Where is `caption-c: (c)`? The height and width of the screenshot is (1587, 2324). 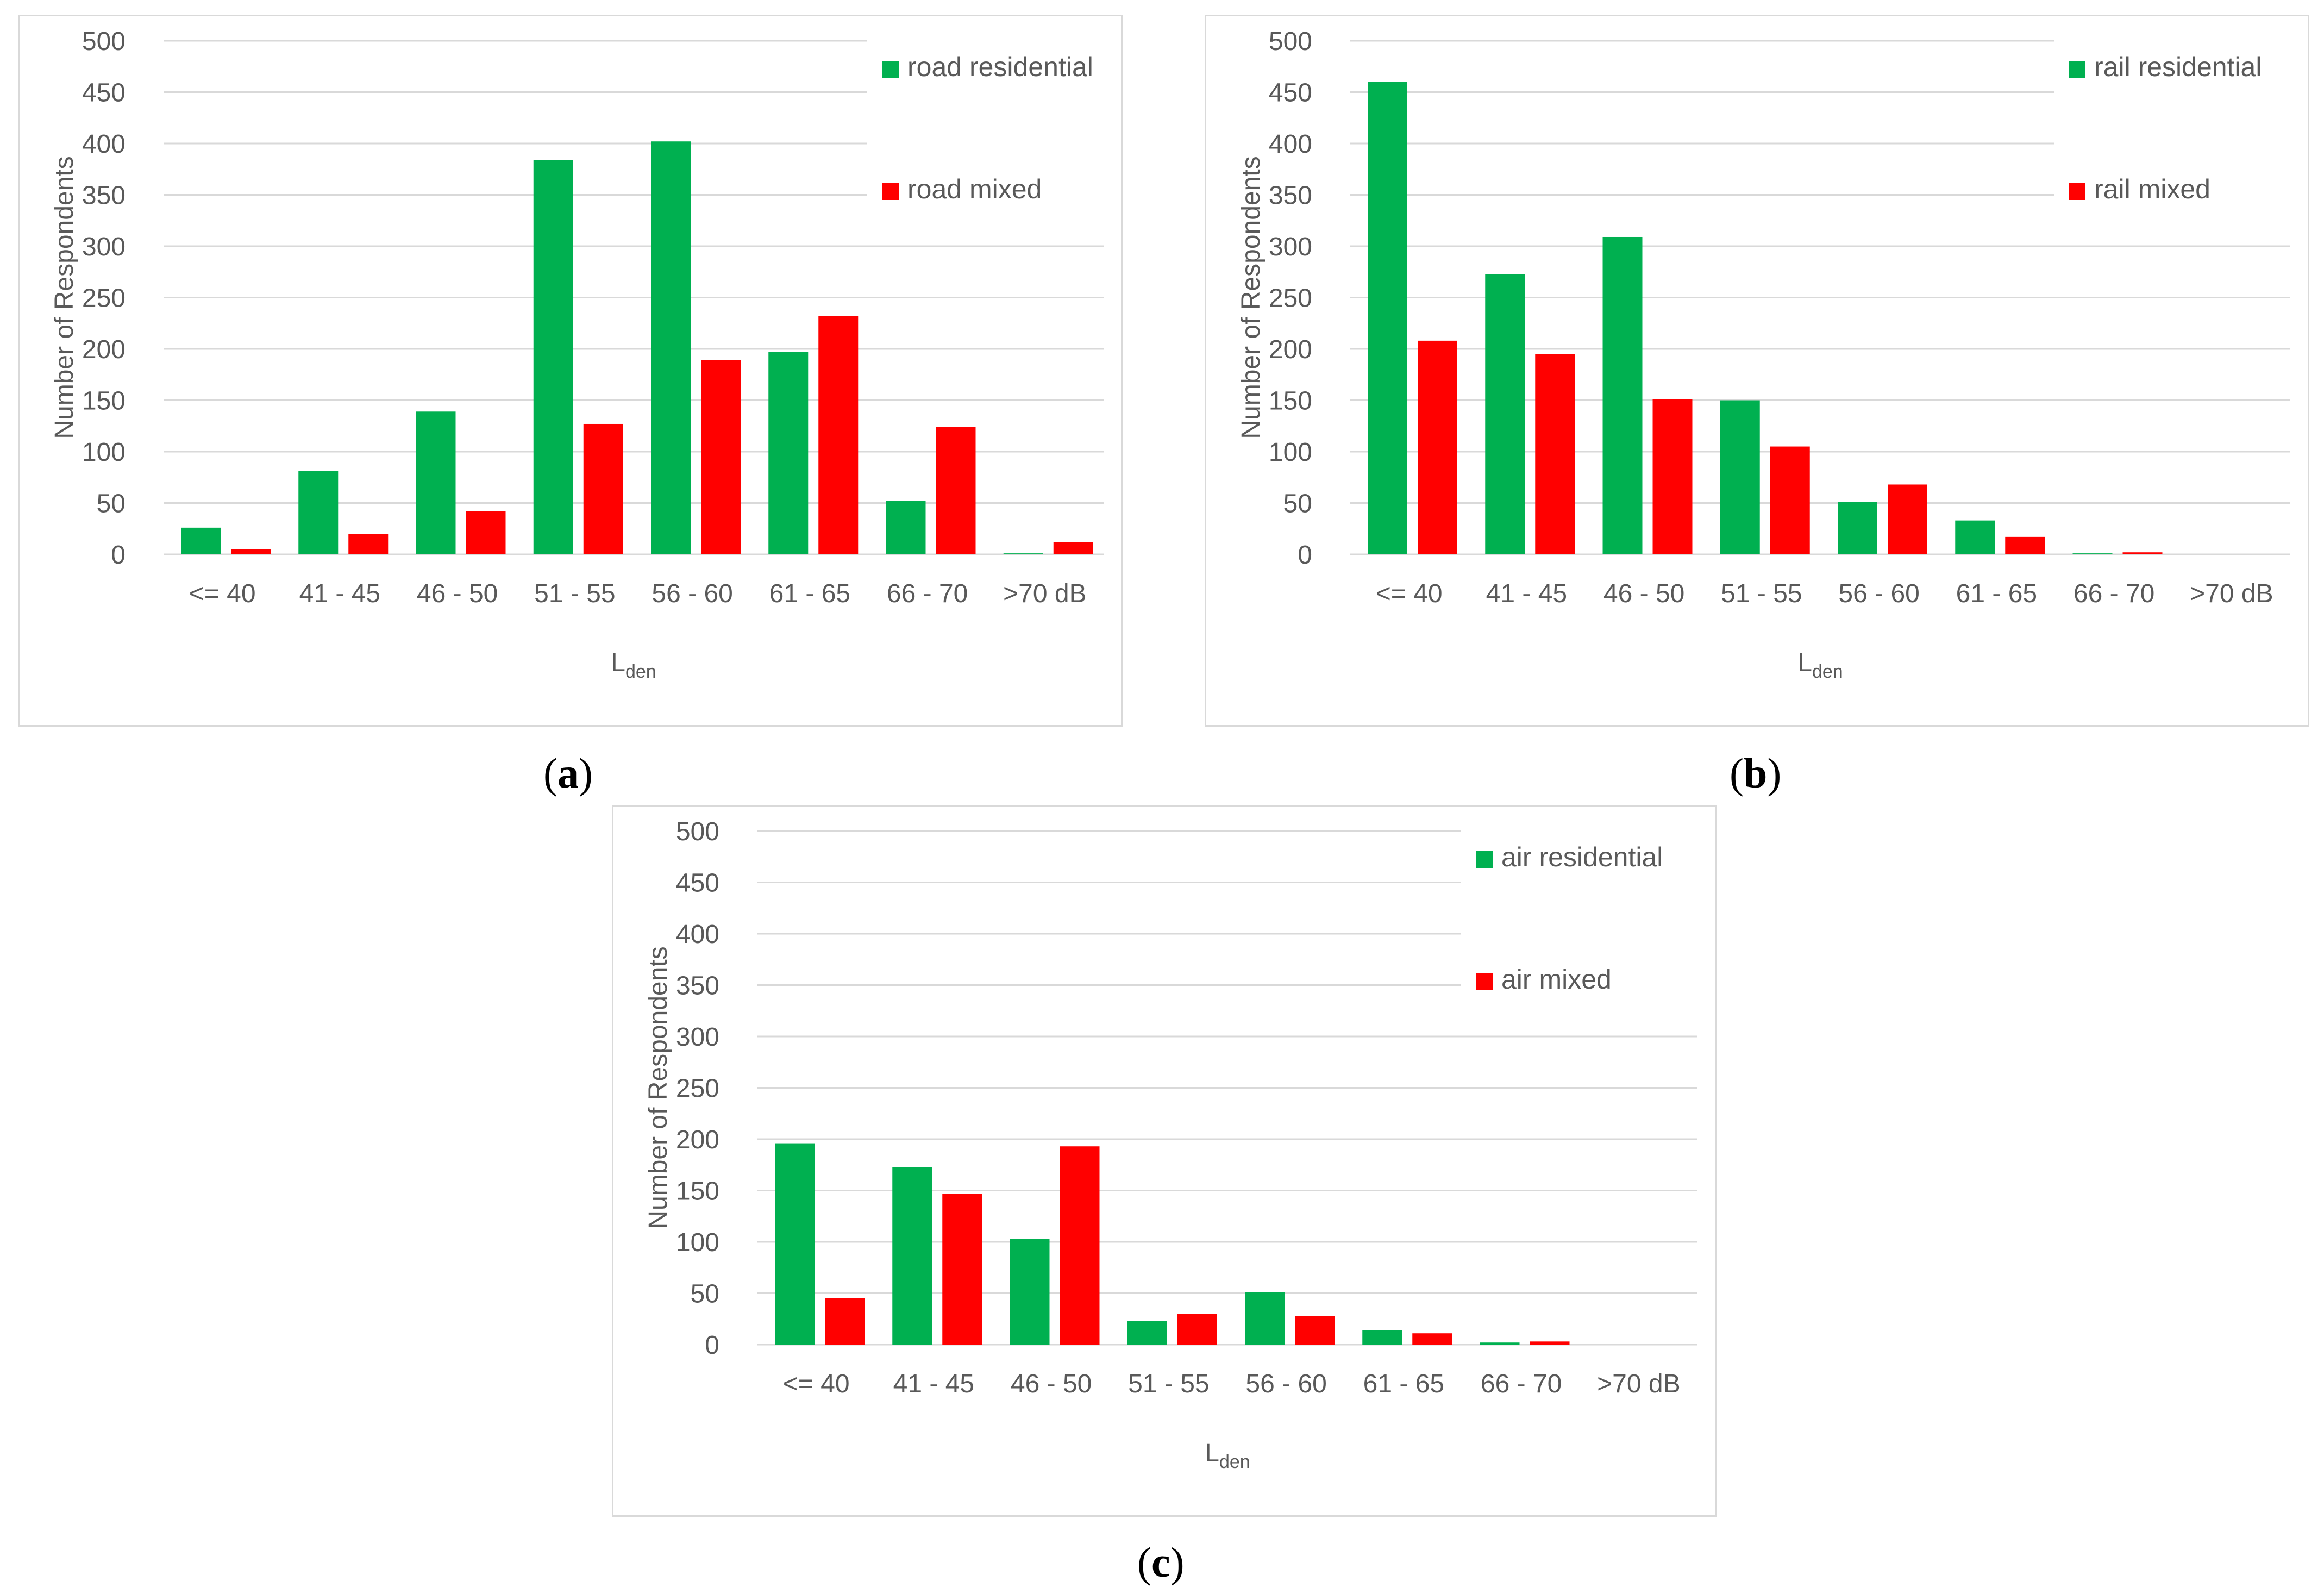
caption-c: (c) is located at coordinates (1161, 1562).